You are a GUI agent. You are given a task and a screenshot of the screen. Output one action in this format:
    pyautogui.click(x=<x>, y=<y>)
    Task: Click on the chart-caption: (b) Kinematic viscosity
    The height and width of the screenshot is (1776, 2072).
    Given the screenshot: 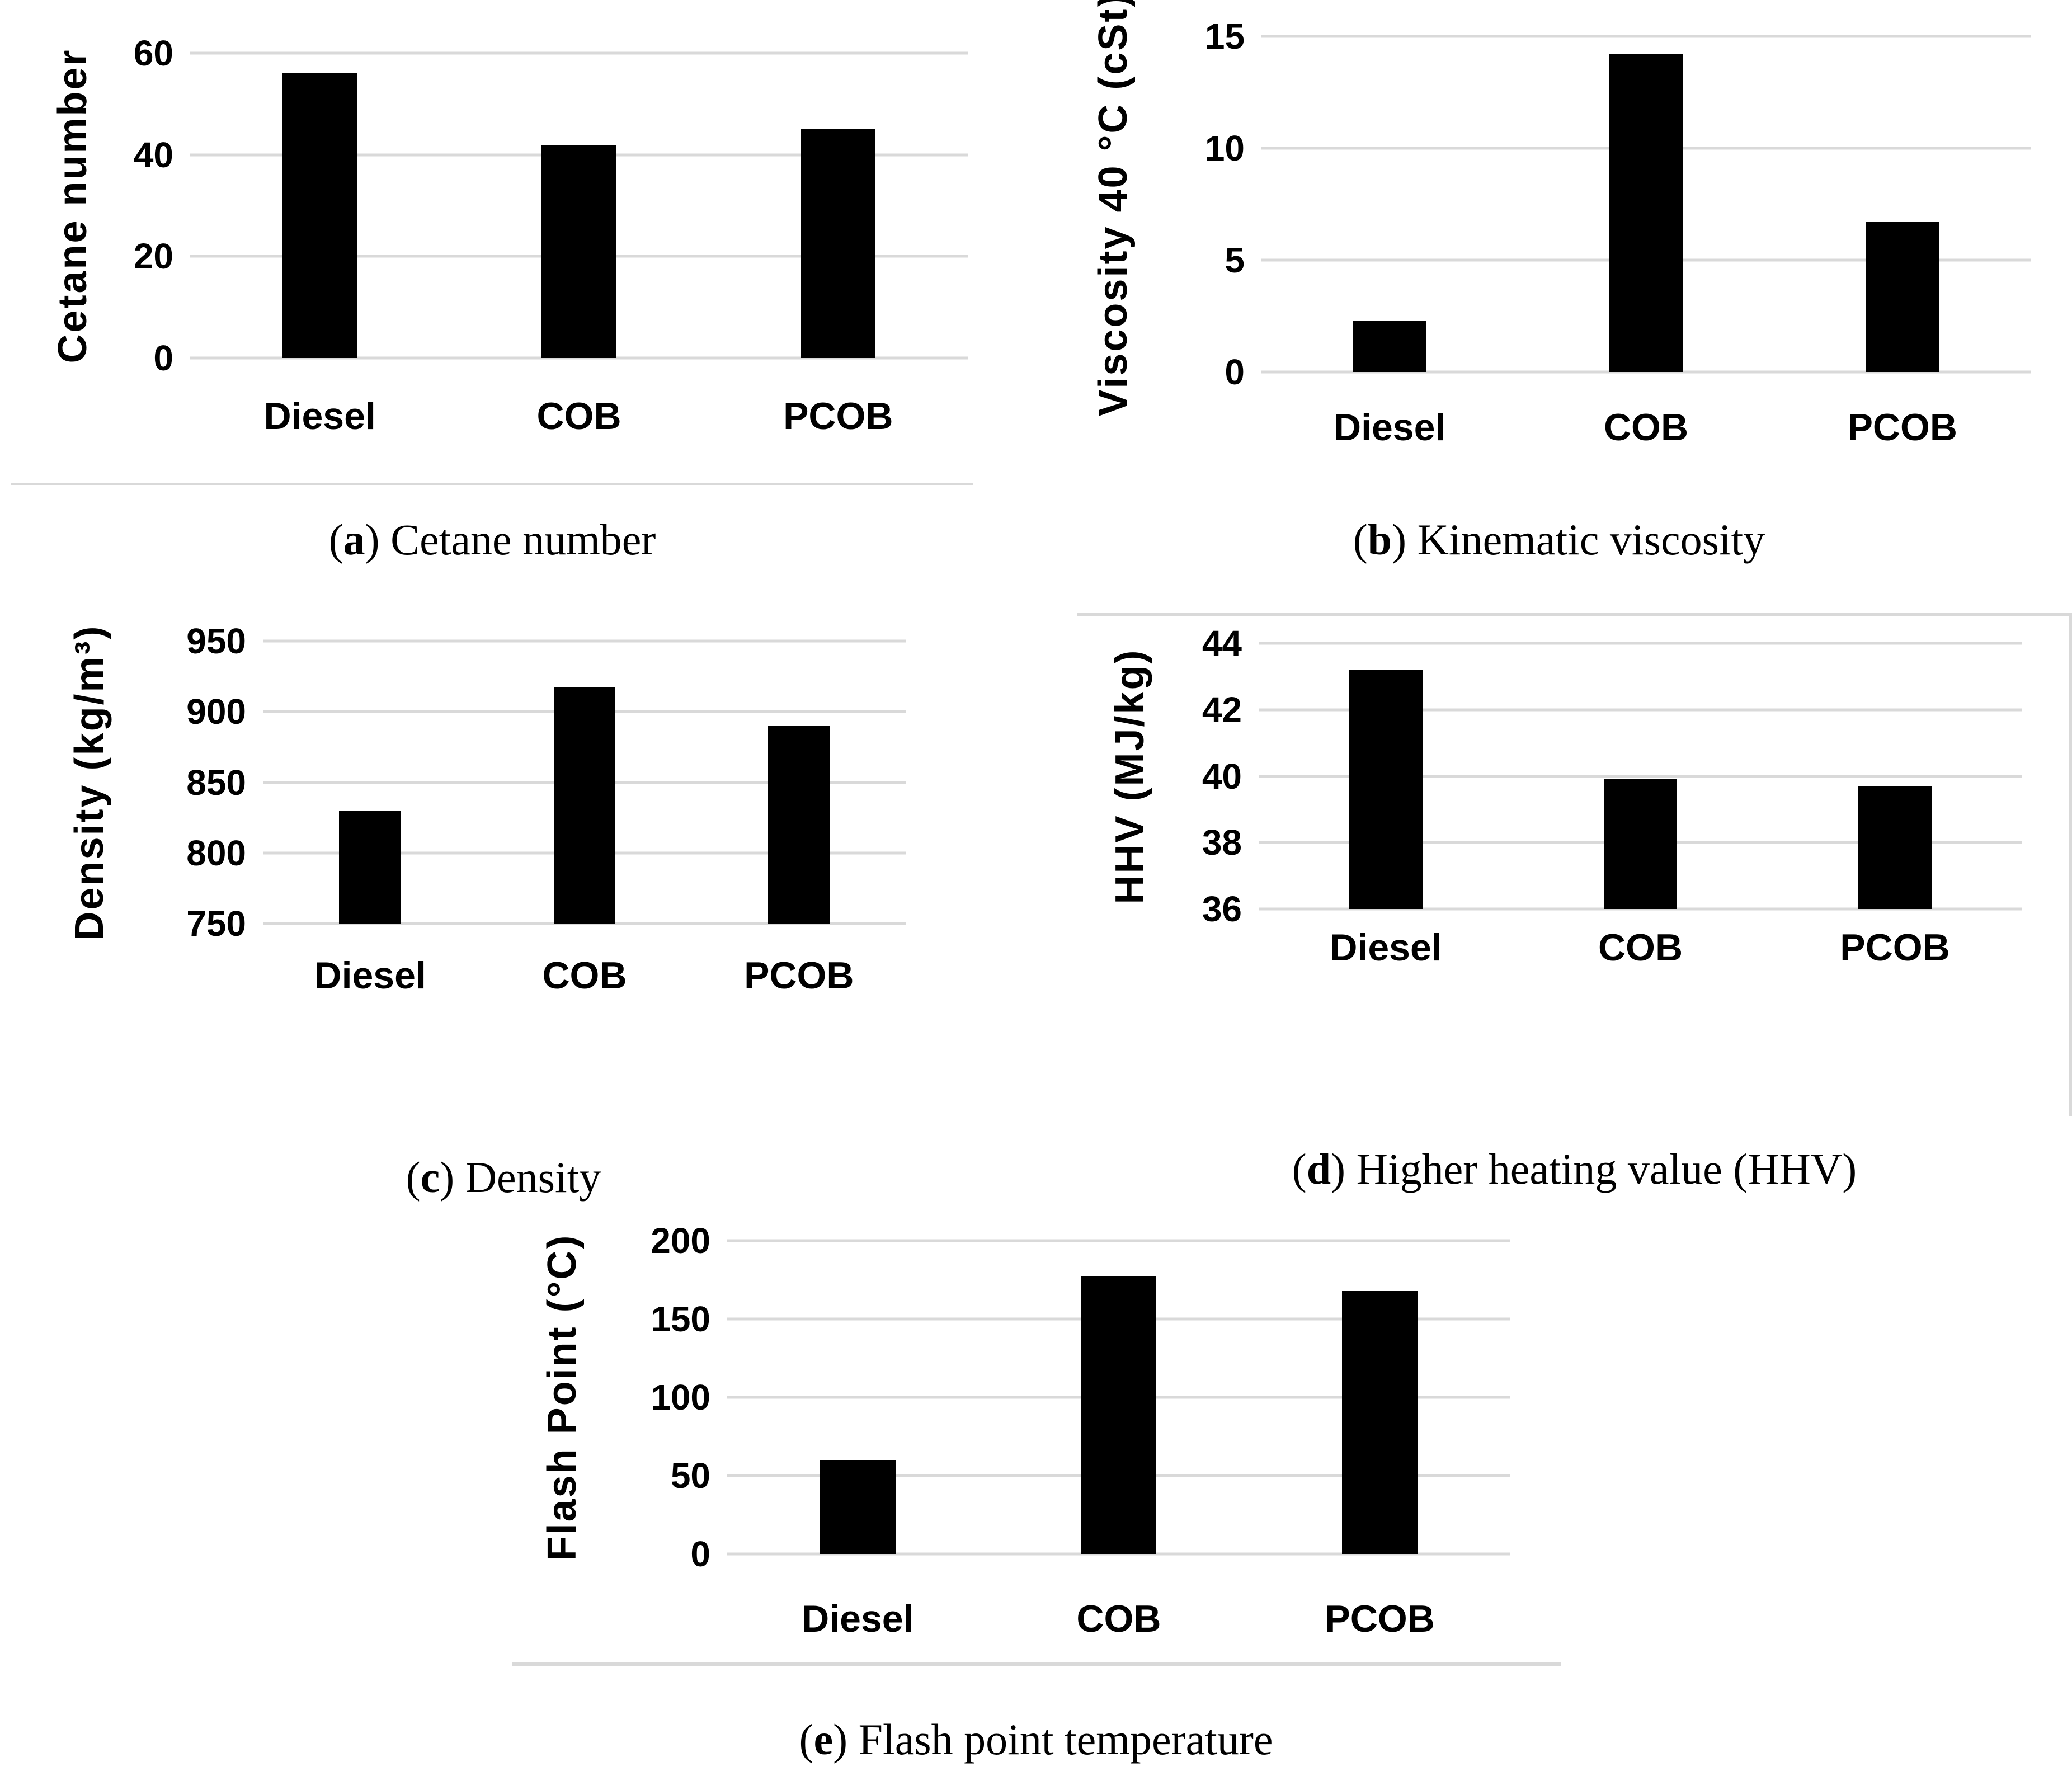 What is the action you would take?
    pyautogui.click(x=1559, y=540)
    